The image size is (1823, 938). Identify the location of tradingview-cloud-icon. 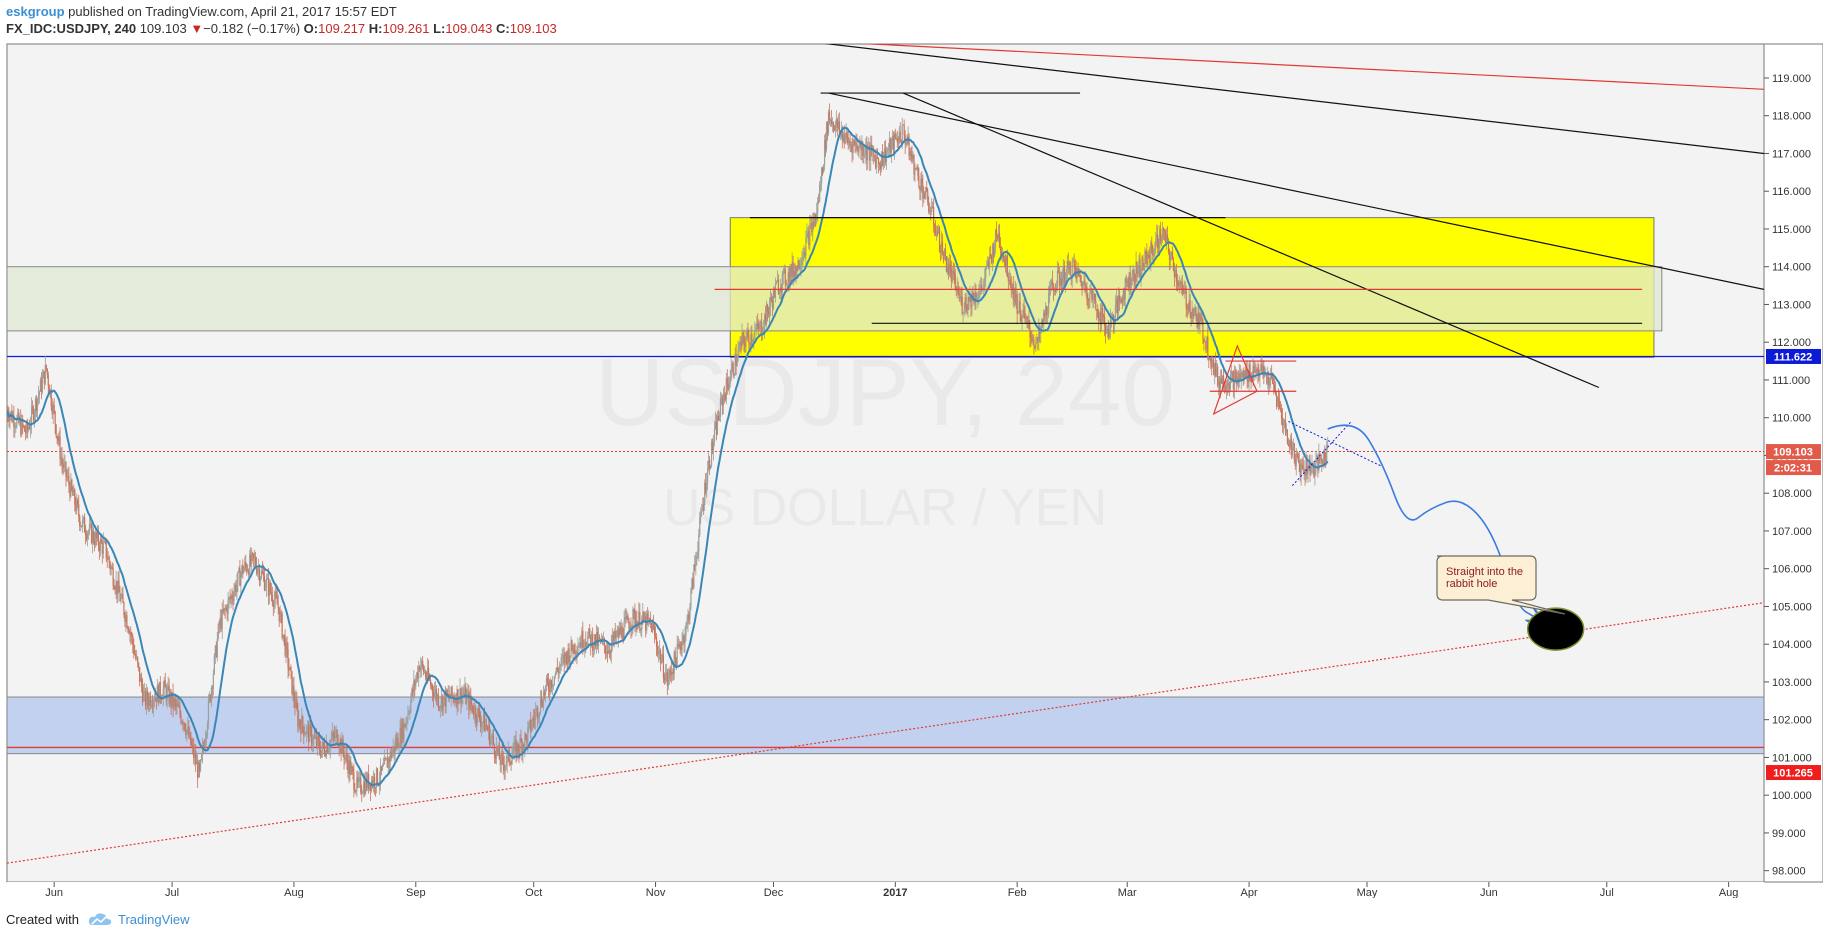
(100, 920).